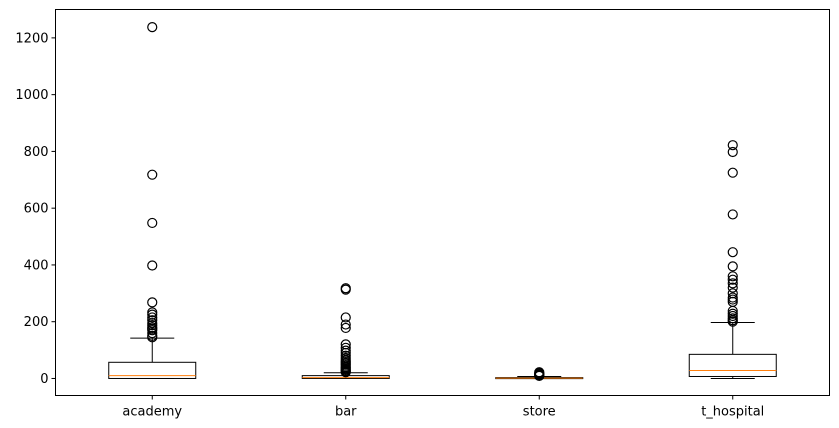 The height and width of the screenshot is (428, 839). Describe the element at coordinates (36, 322) in the screenshot. I see `y-tick-label: 200` at that location.